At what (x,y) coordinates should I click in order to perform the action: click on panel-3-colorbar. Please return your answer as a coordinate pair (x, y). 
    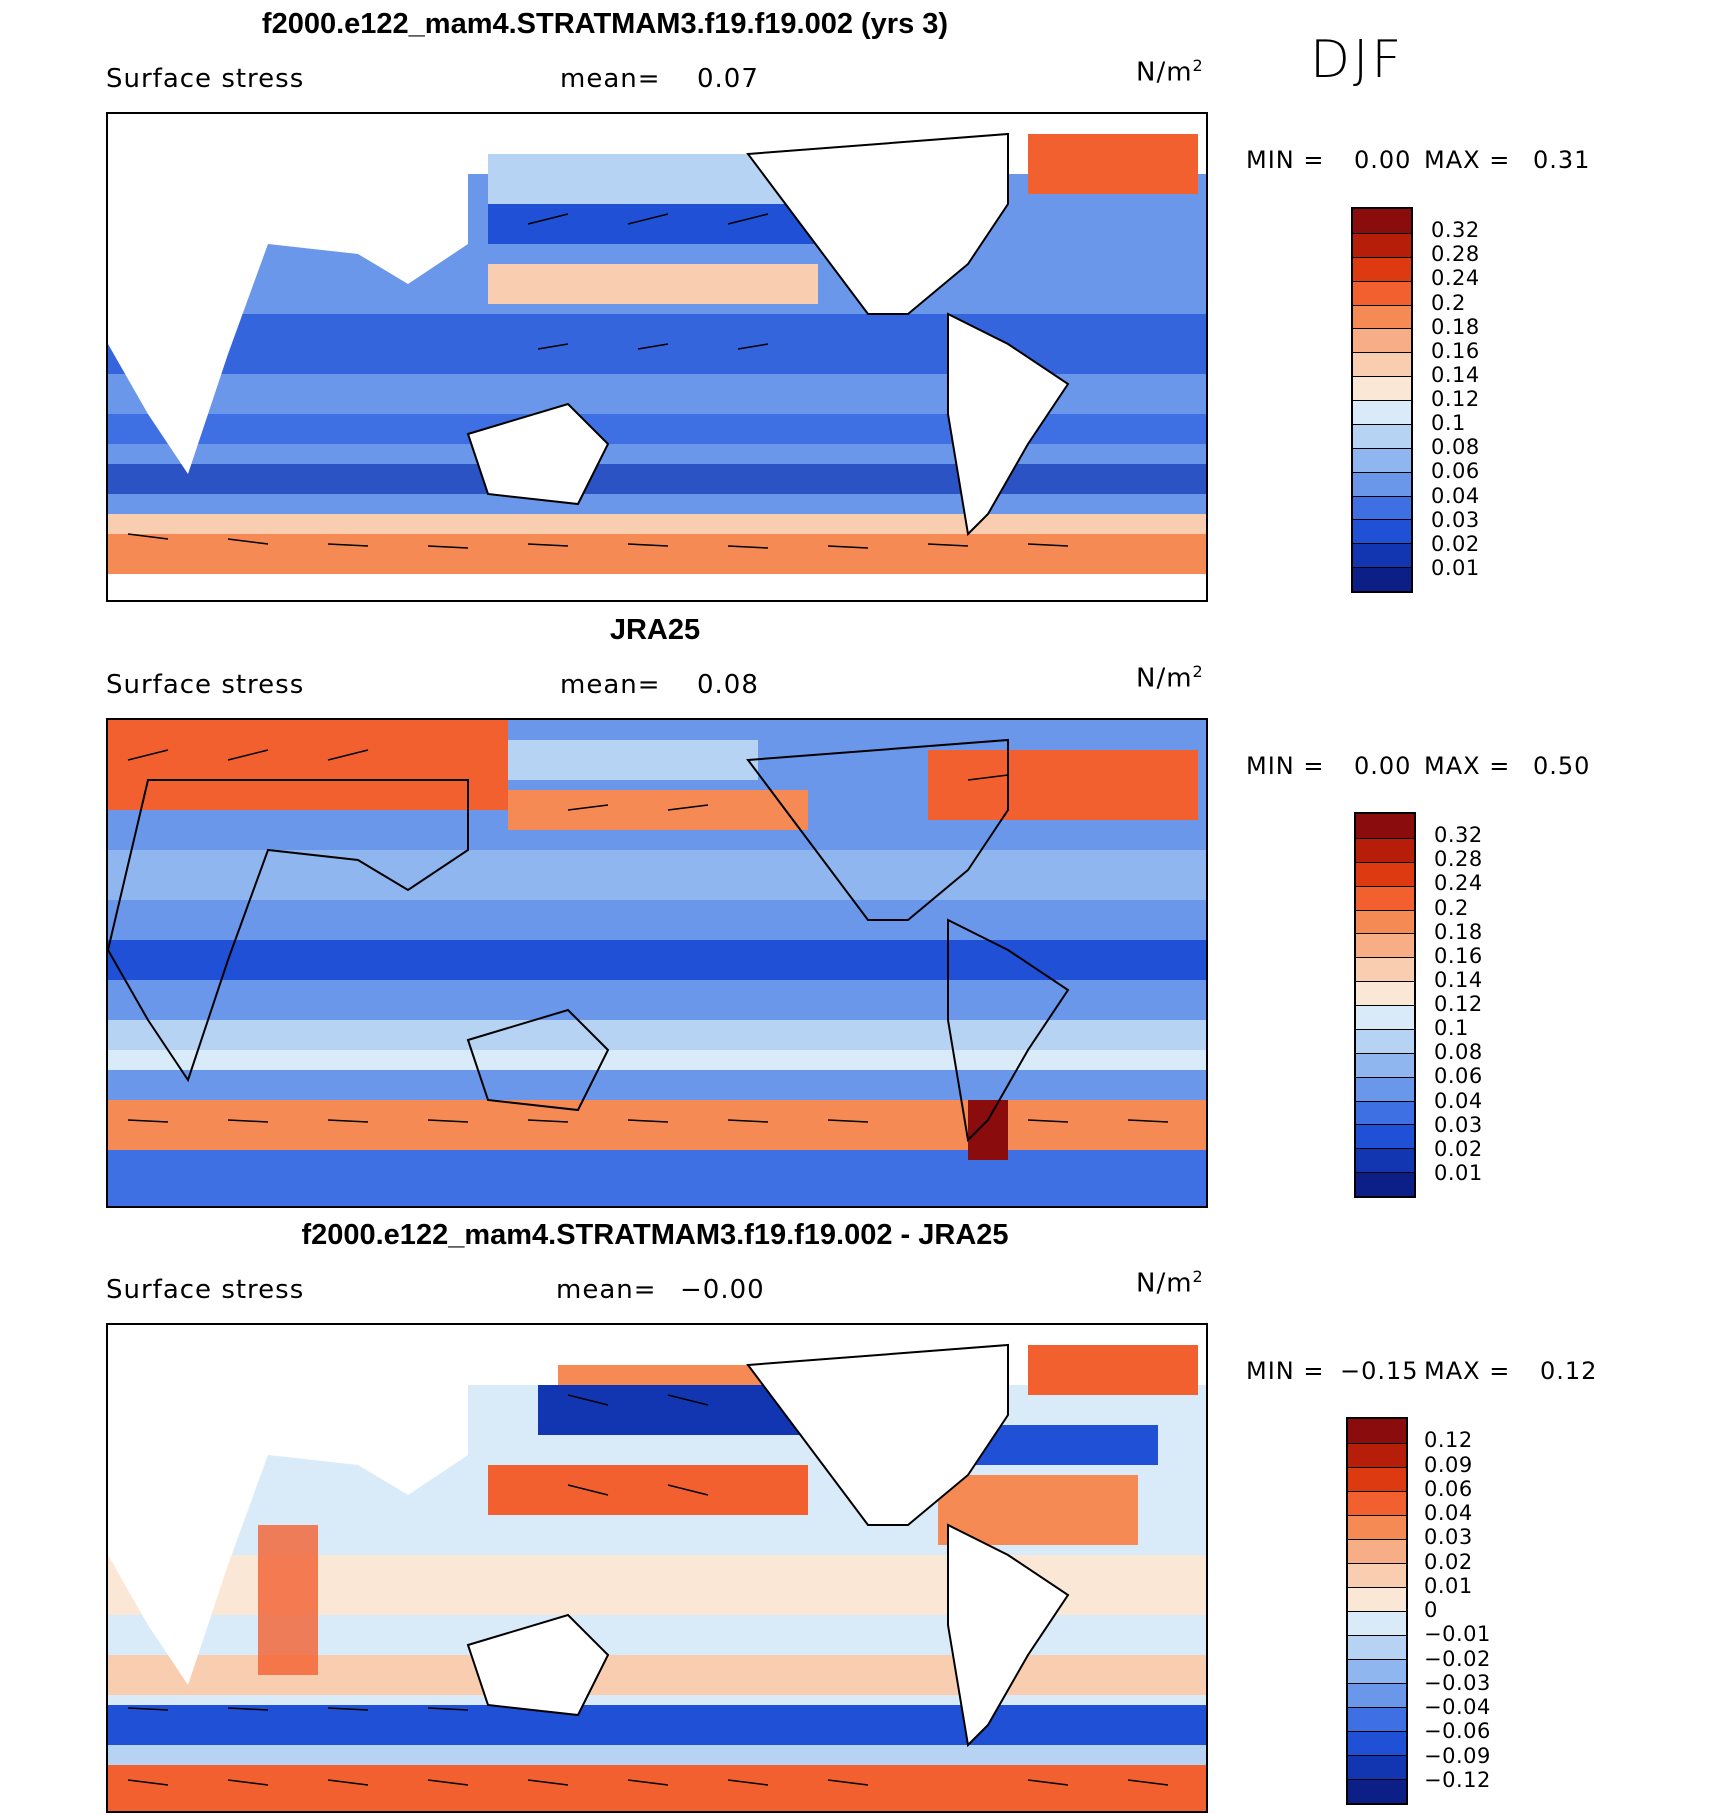
    Looking at the image, I should click on (1377, 1611).